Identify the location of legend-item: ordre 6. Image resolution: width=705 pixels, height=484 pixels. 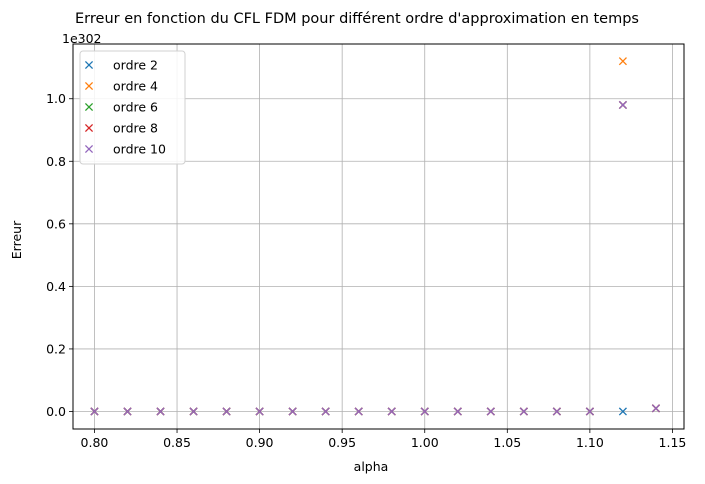
(121, 107).